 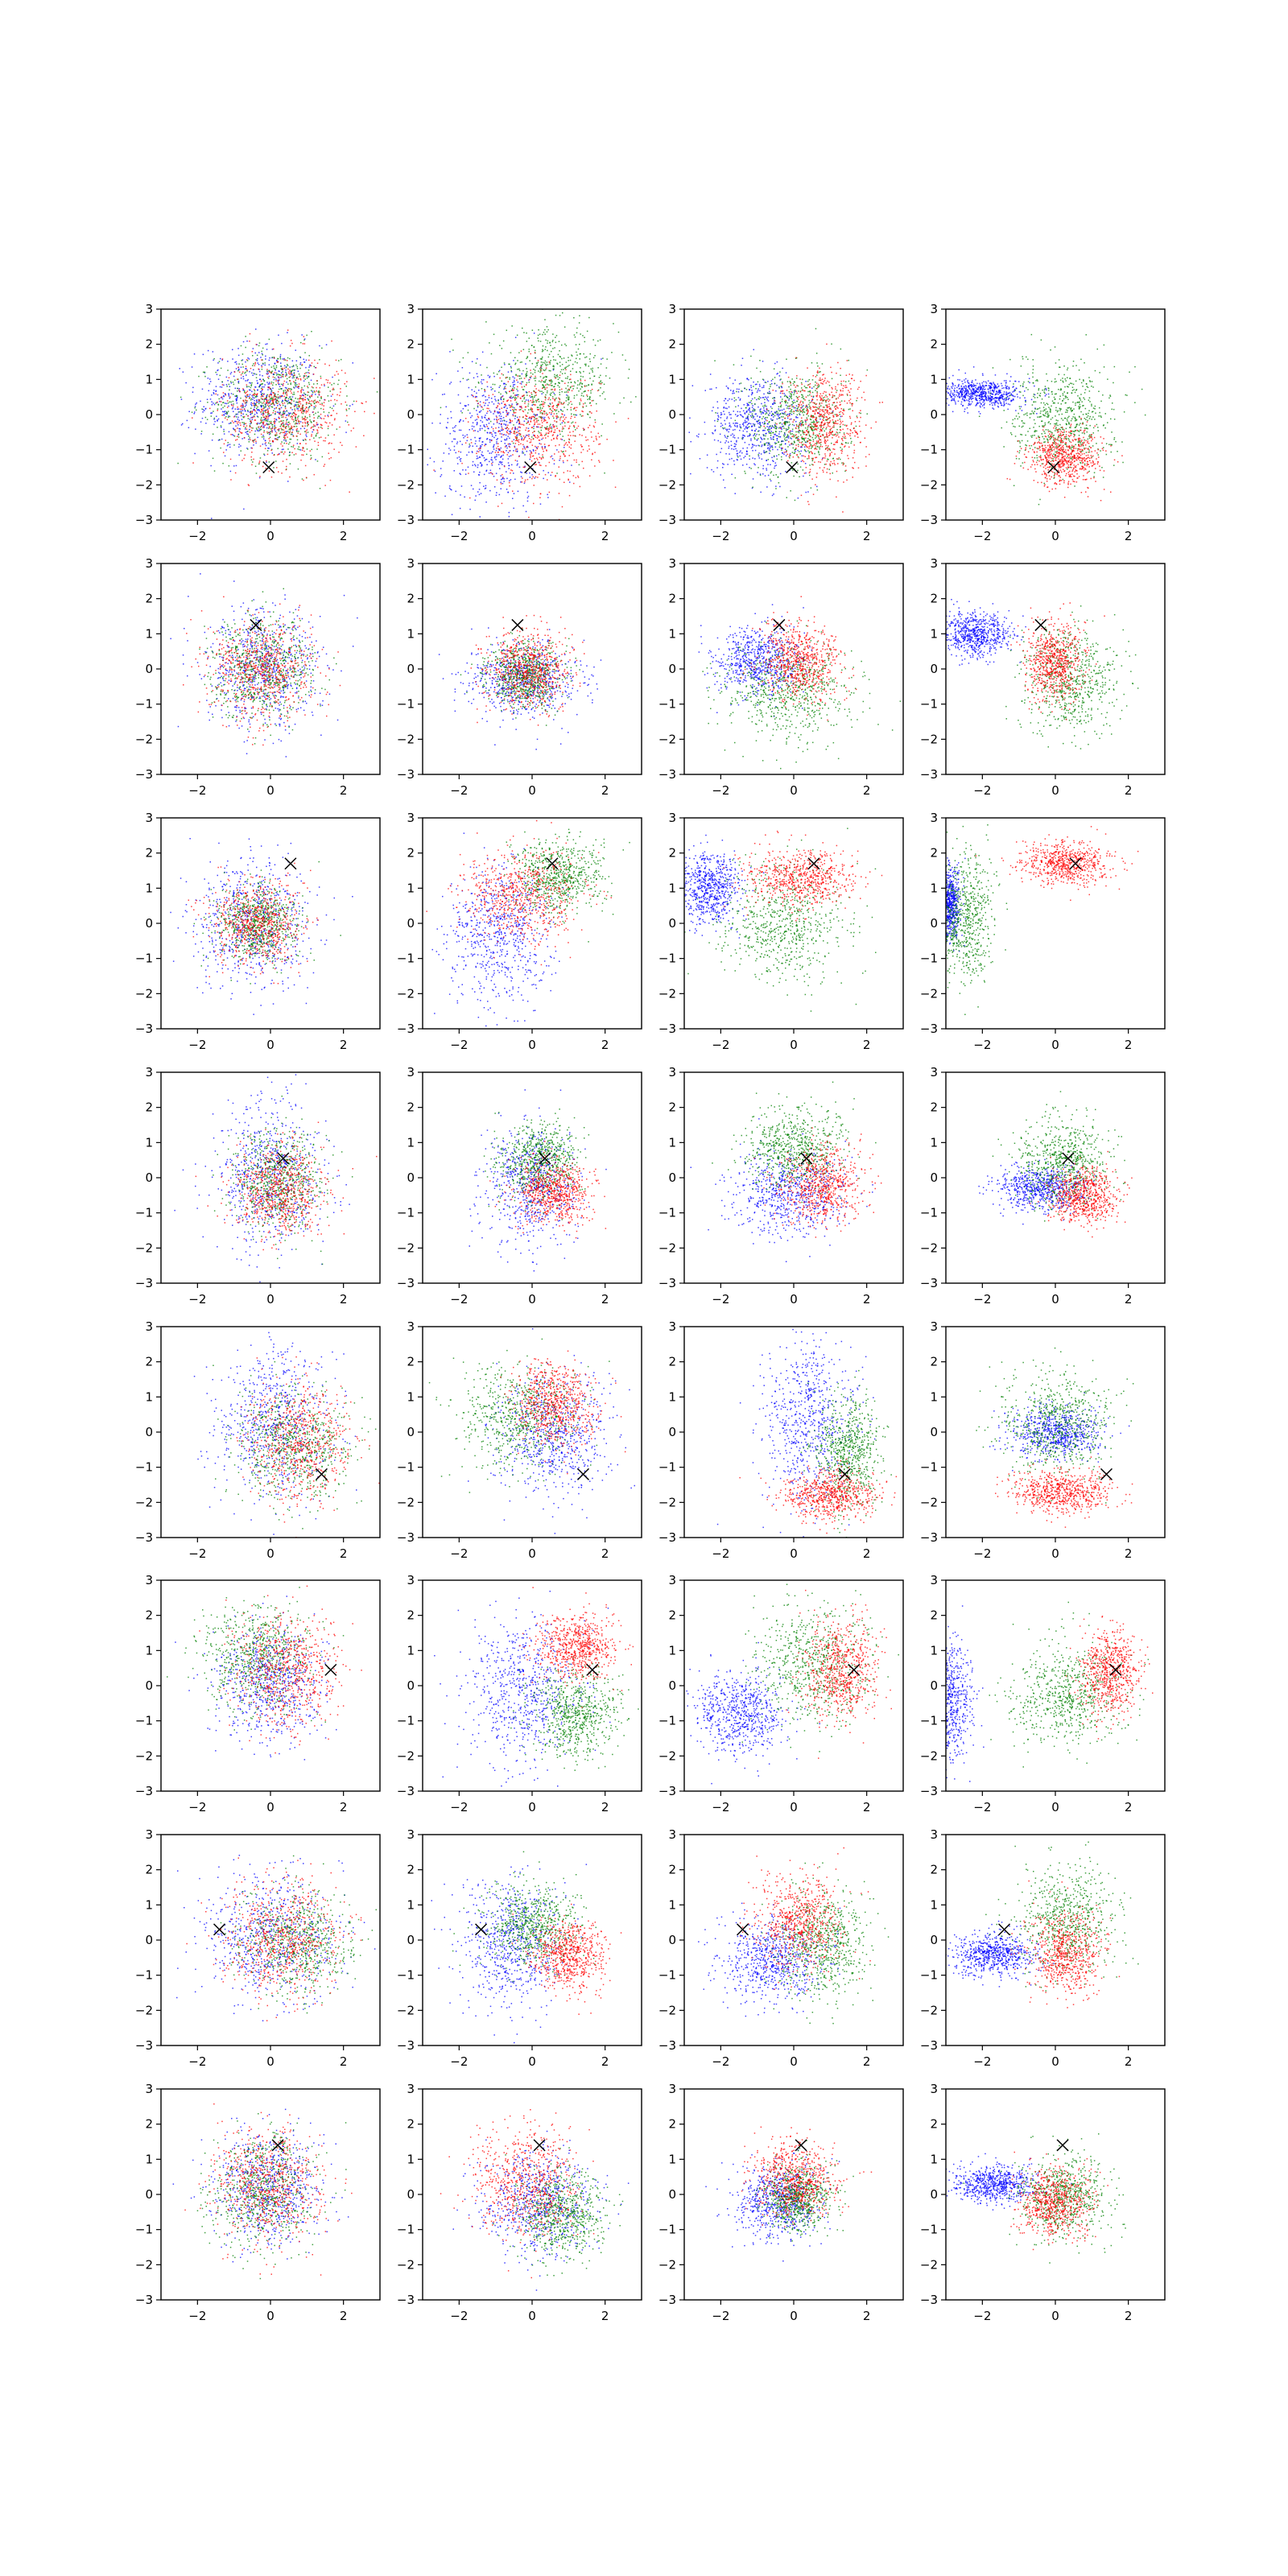 What do you see at coordinates (406, 450) in the screenshot?
I see `y-tick-label: −1` at bounding box center [406, 450].